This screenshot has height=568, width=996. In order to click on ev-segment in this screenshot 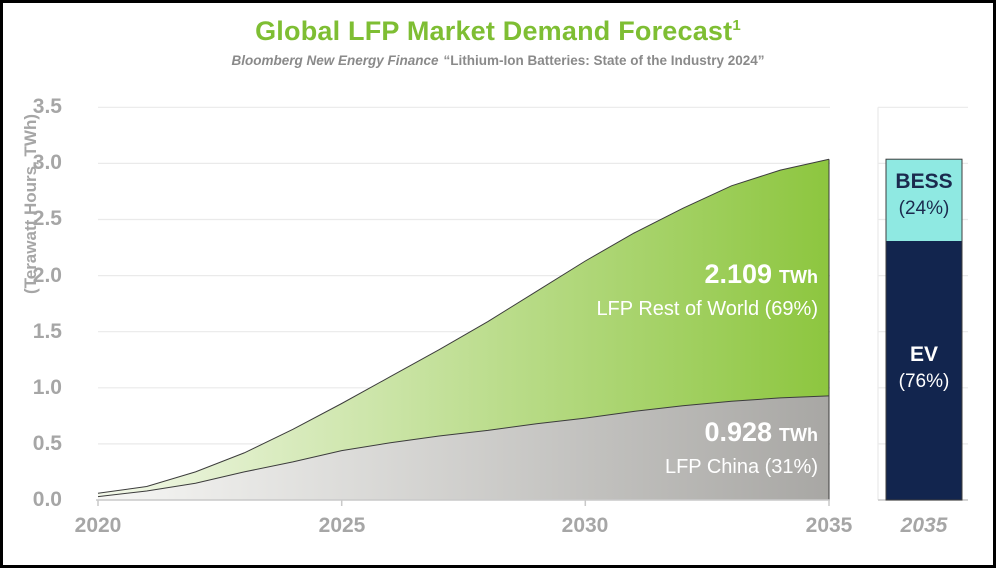, I will do `click(924, 370)`.